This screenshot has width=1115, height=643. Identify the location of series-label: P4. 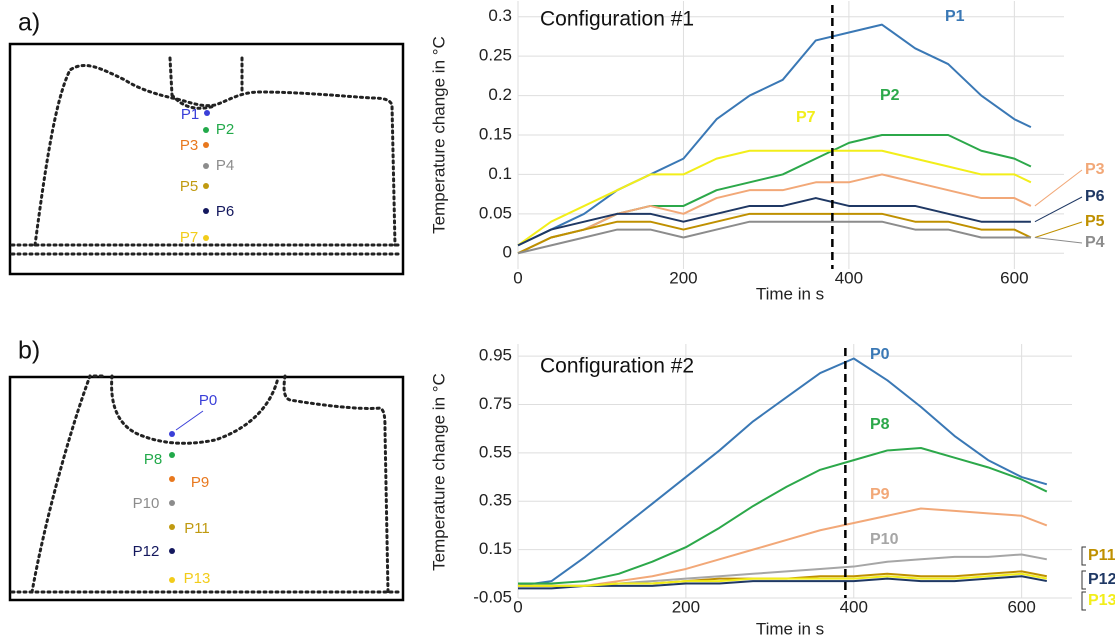
(1095, 242).